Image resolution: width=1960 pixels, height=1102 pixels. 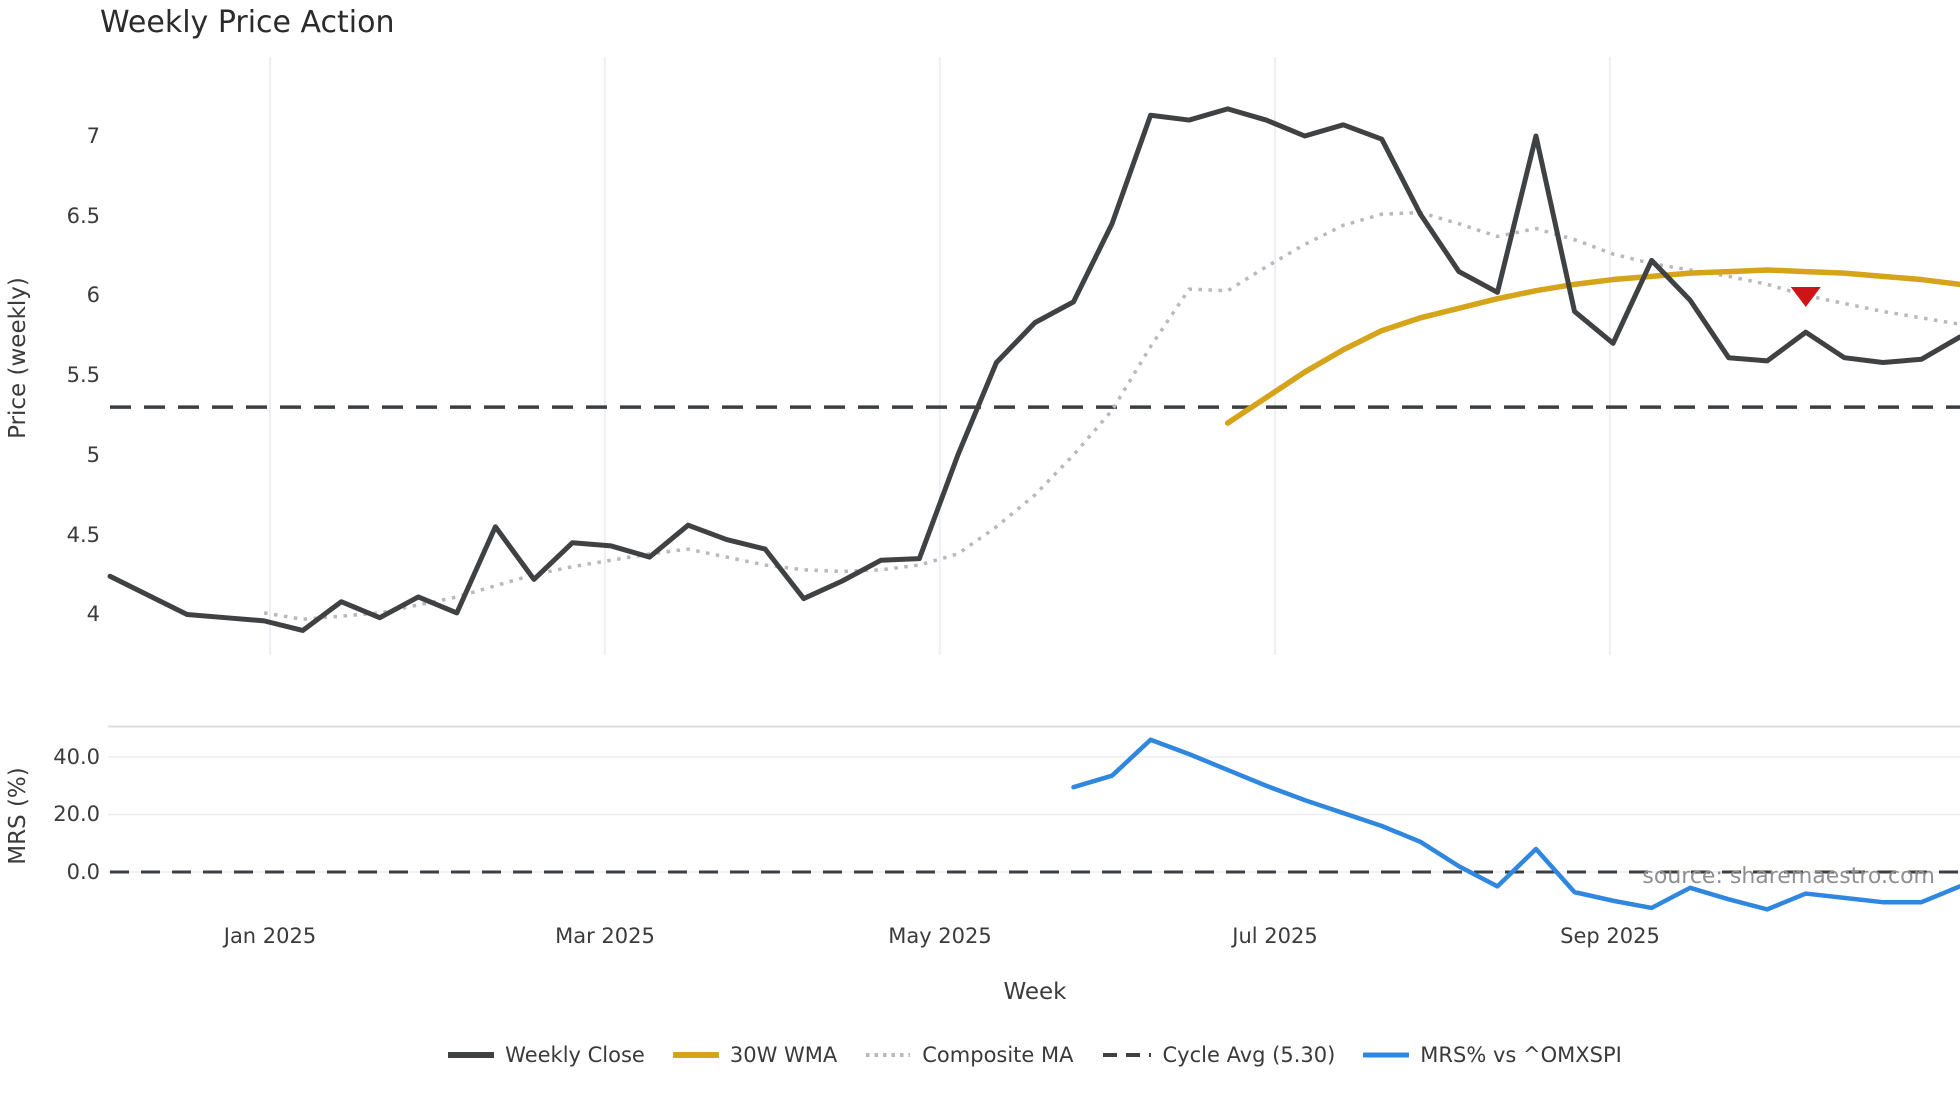 What do you see at coordinates (1592, 346) in the screenshot?
I see `wma-30w-line` at bounding box center [1592, 346].